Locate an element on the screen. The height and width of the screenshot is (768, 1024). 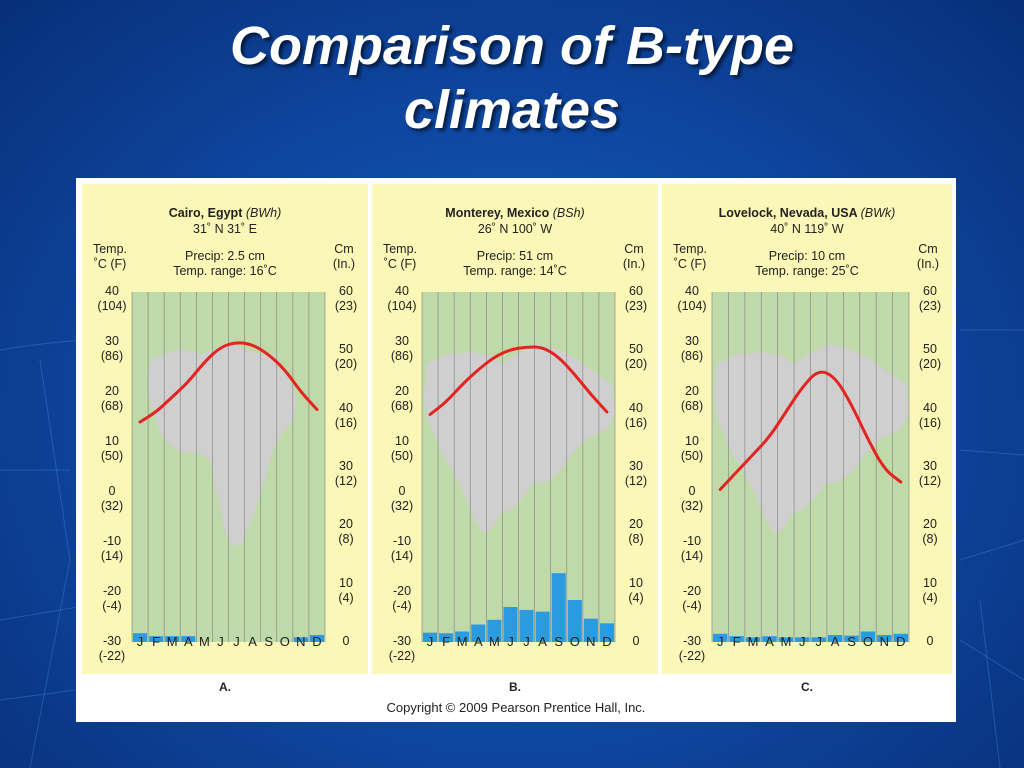
city-name: Cairo, Egypt (BWh) is located at coordinates (225, 213).